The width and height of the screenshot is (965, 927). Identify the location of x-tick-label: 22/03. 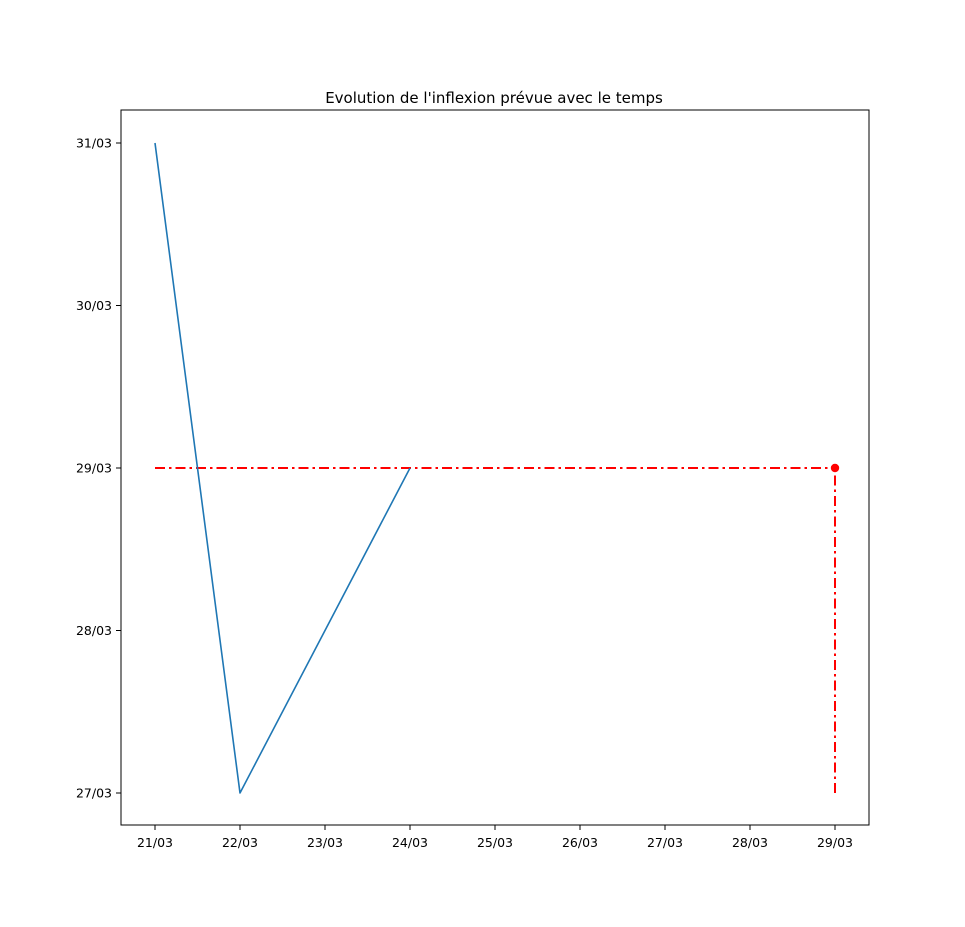
(240, 842).